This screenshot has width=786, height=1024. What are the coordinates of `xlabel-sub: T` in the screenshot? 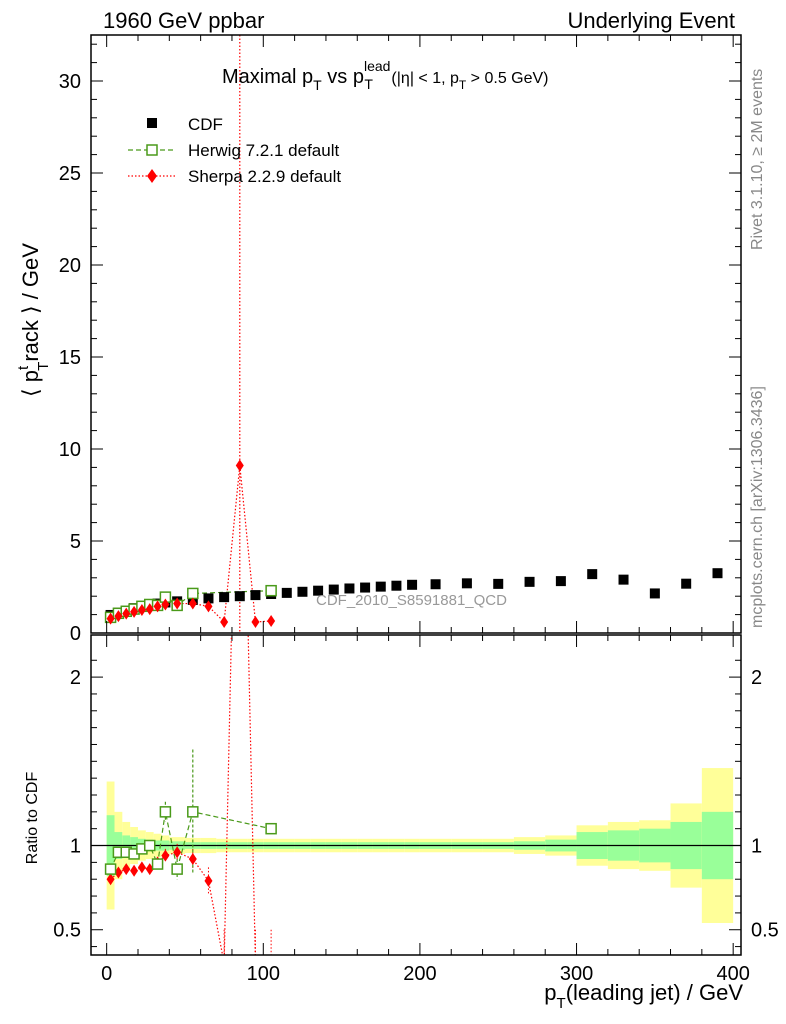 It's located at (561, 1003).